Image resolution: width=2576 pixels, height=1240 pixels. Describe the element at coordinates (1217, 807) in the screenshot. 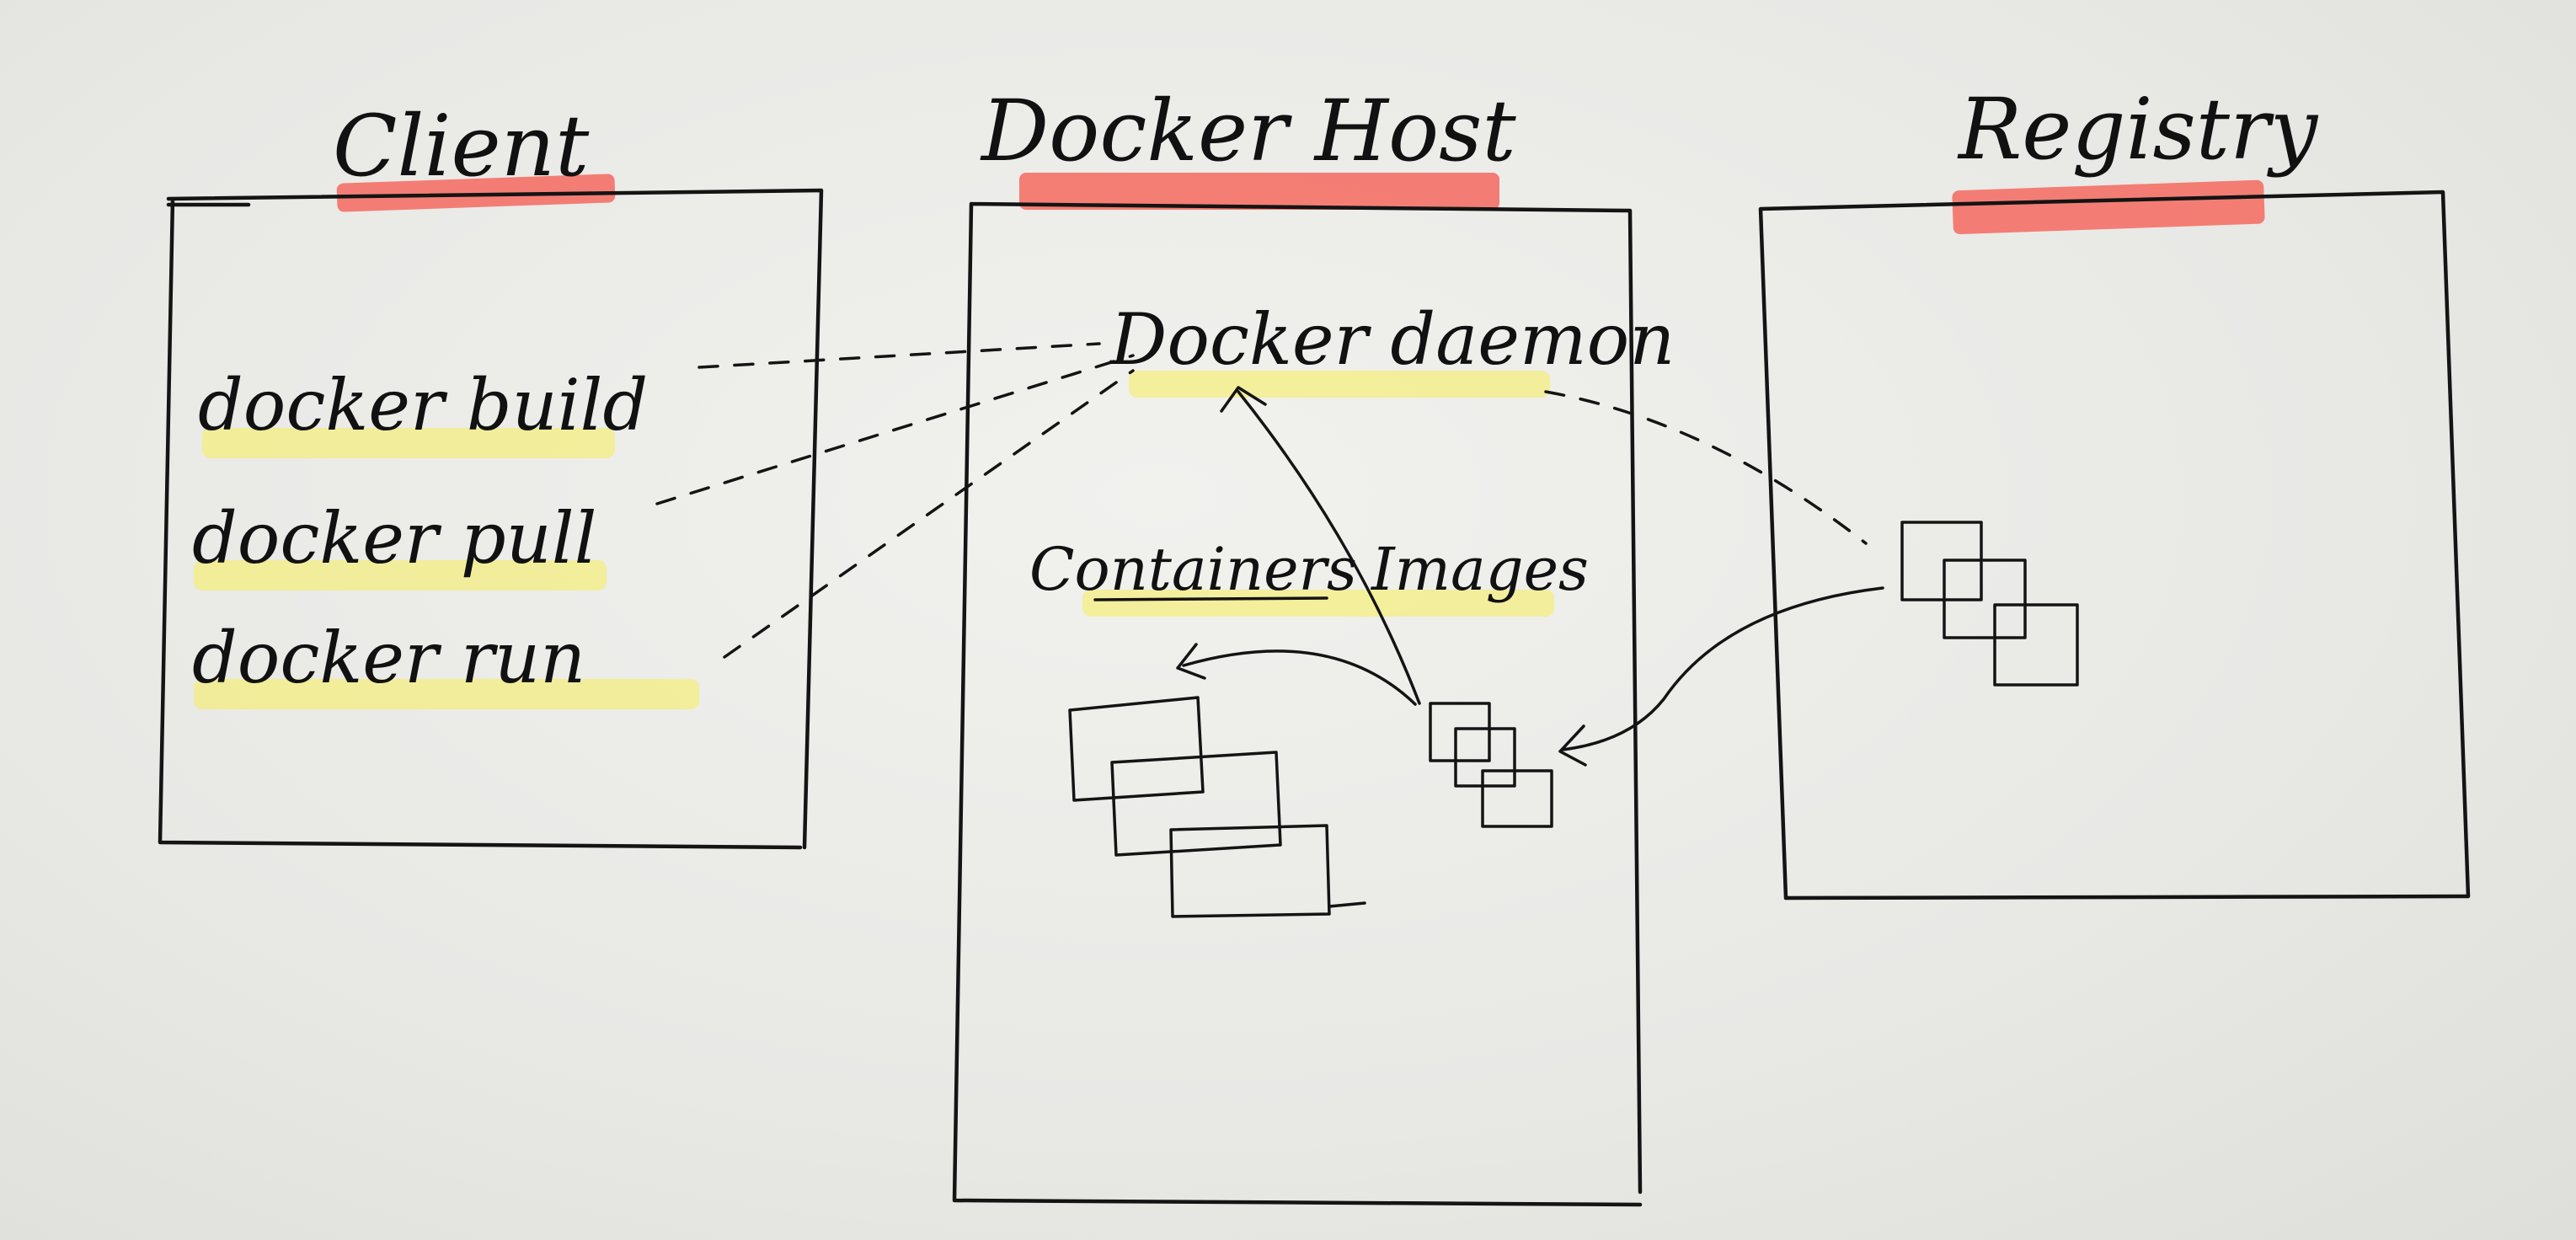

I see `container-stack` at that location.